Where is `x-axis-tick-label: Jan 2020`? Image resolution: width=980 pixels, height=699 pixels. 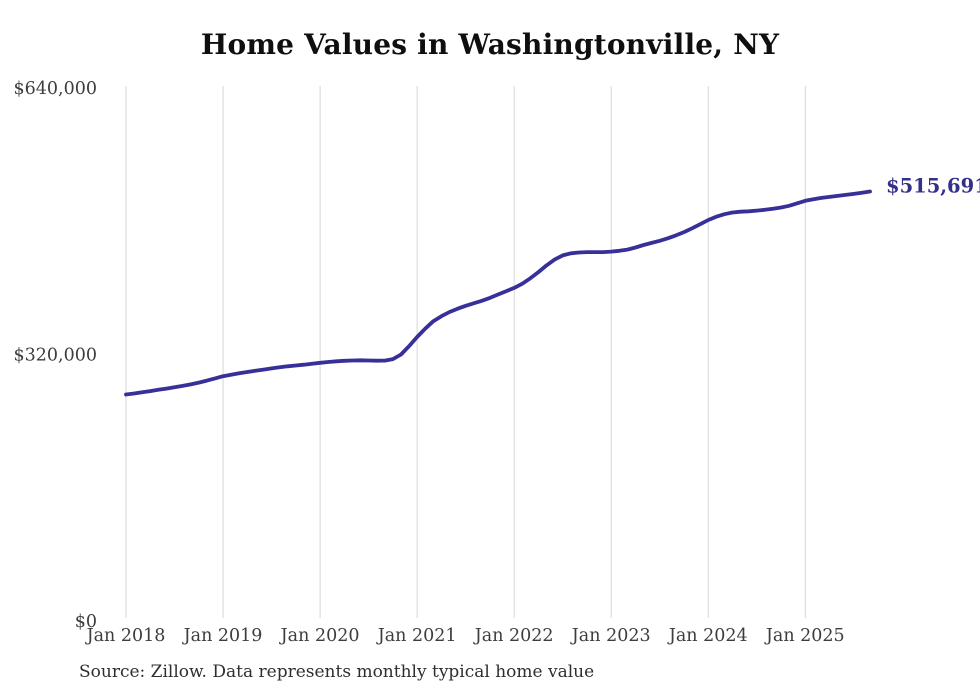 x-axis-tick-label: Jan 2020 is located at coordinates (319, 636).